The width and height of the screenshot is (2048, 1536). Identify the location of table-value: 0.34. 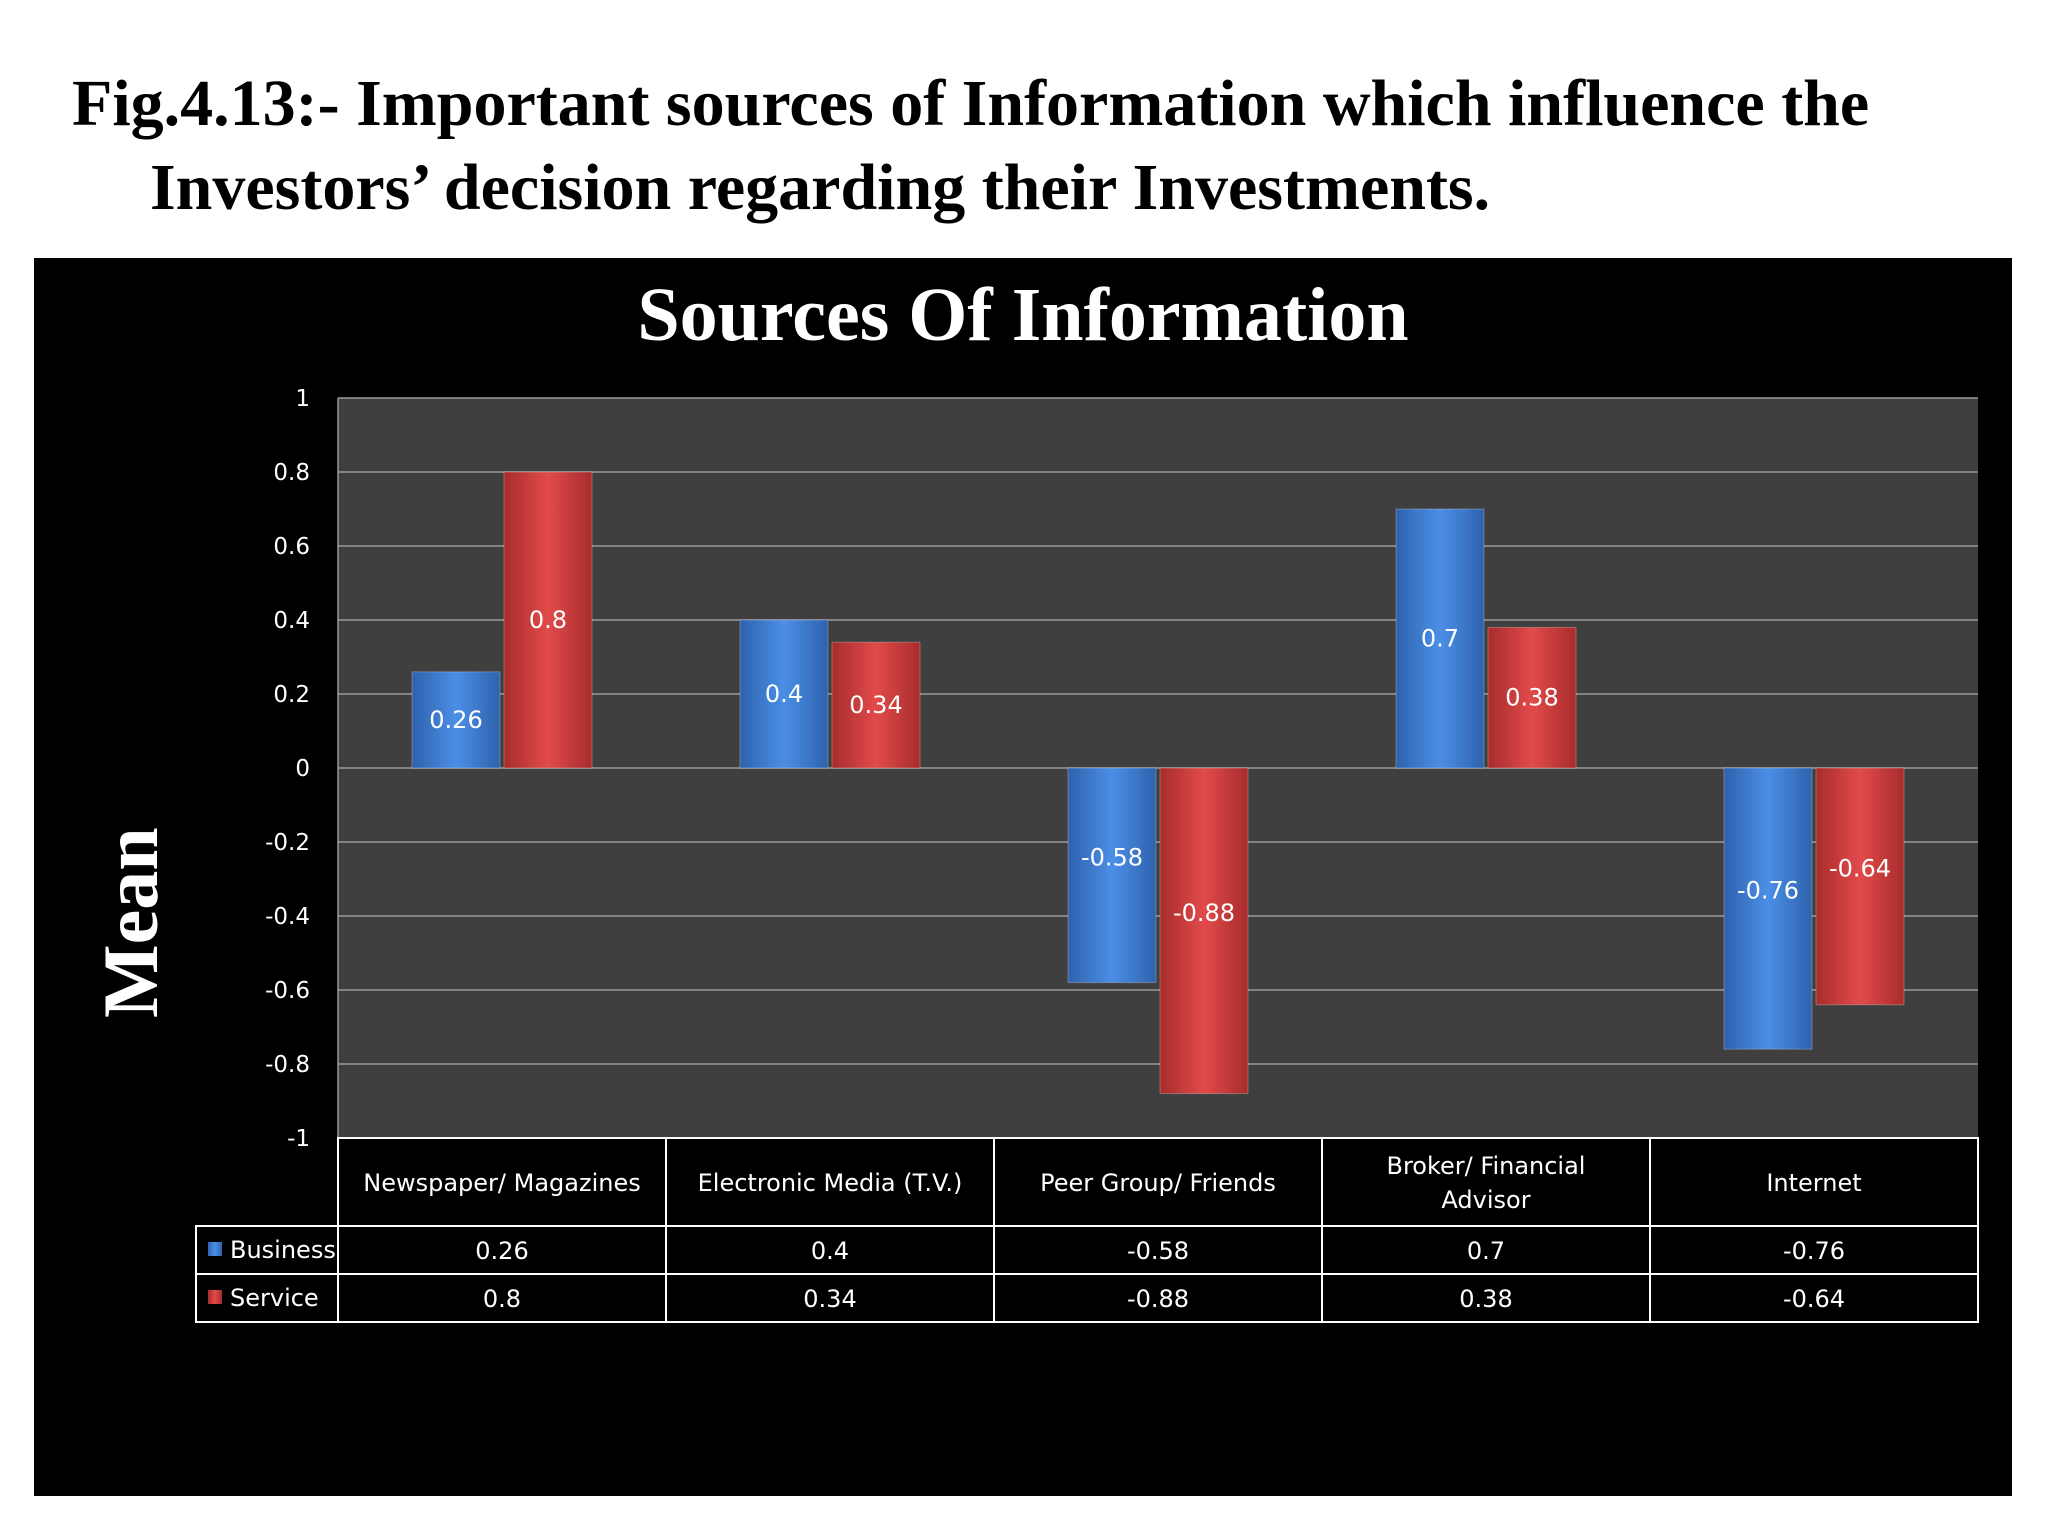
(829, 1299).